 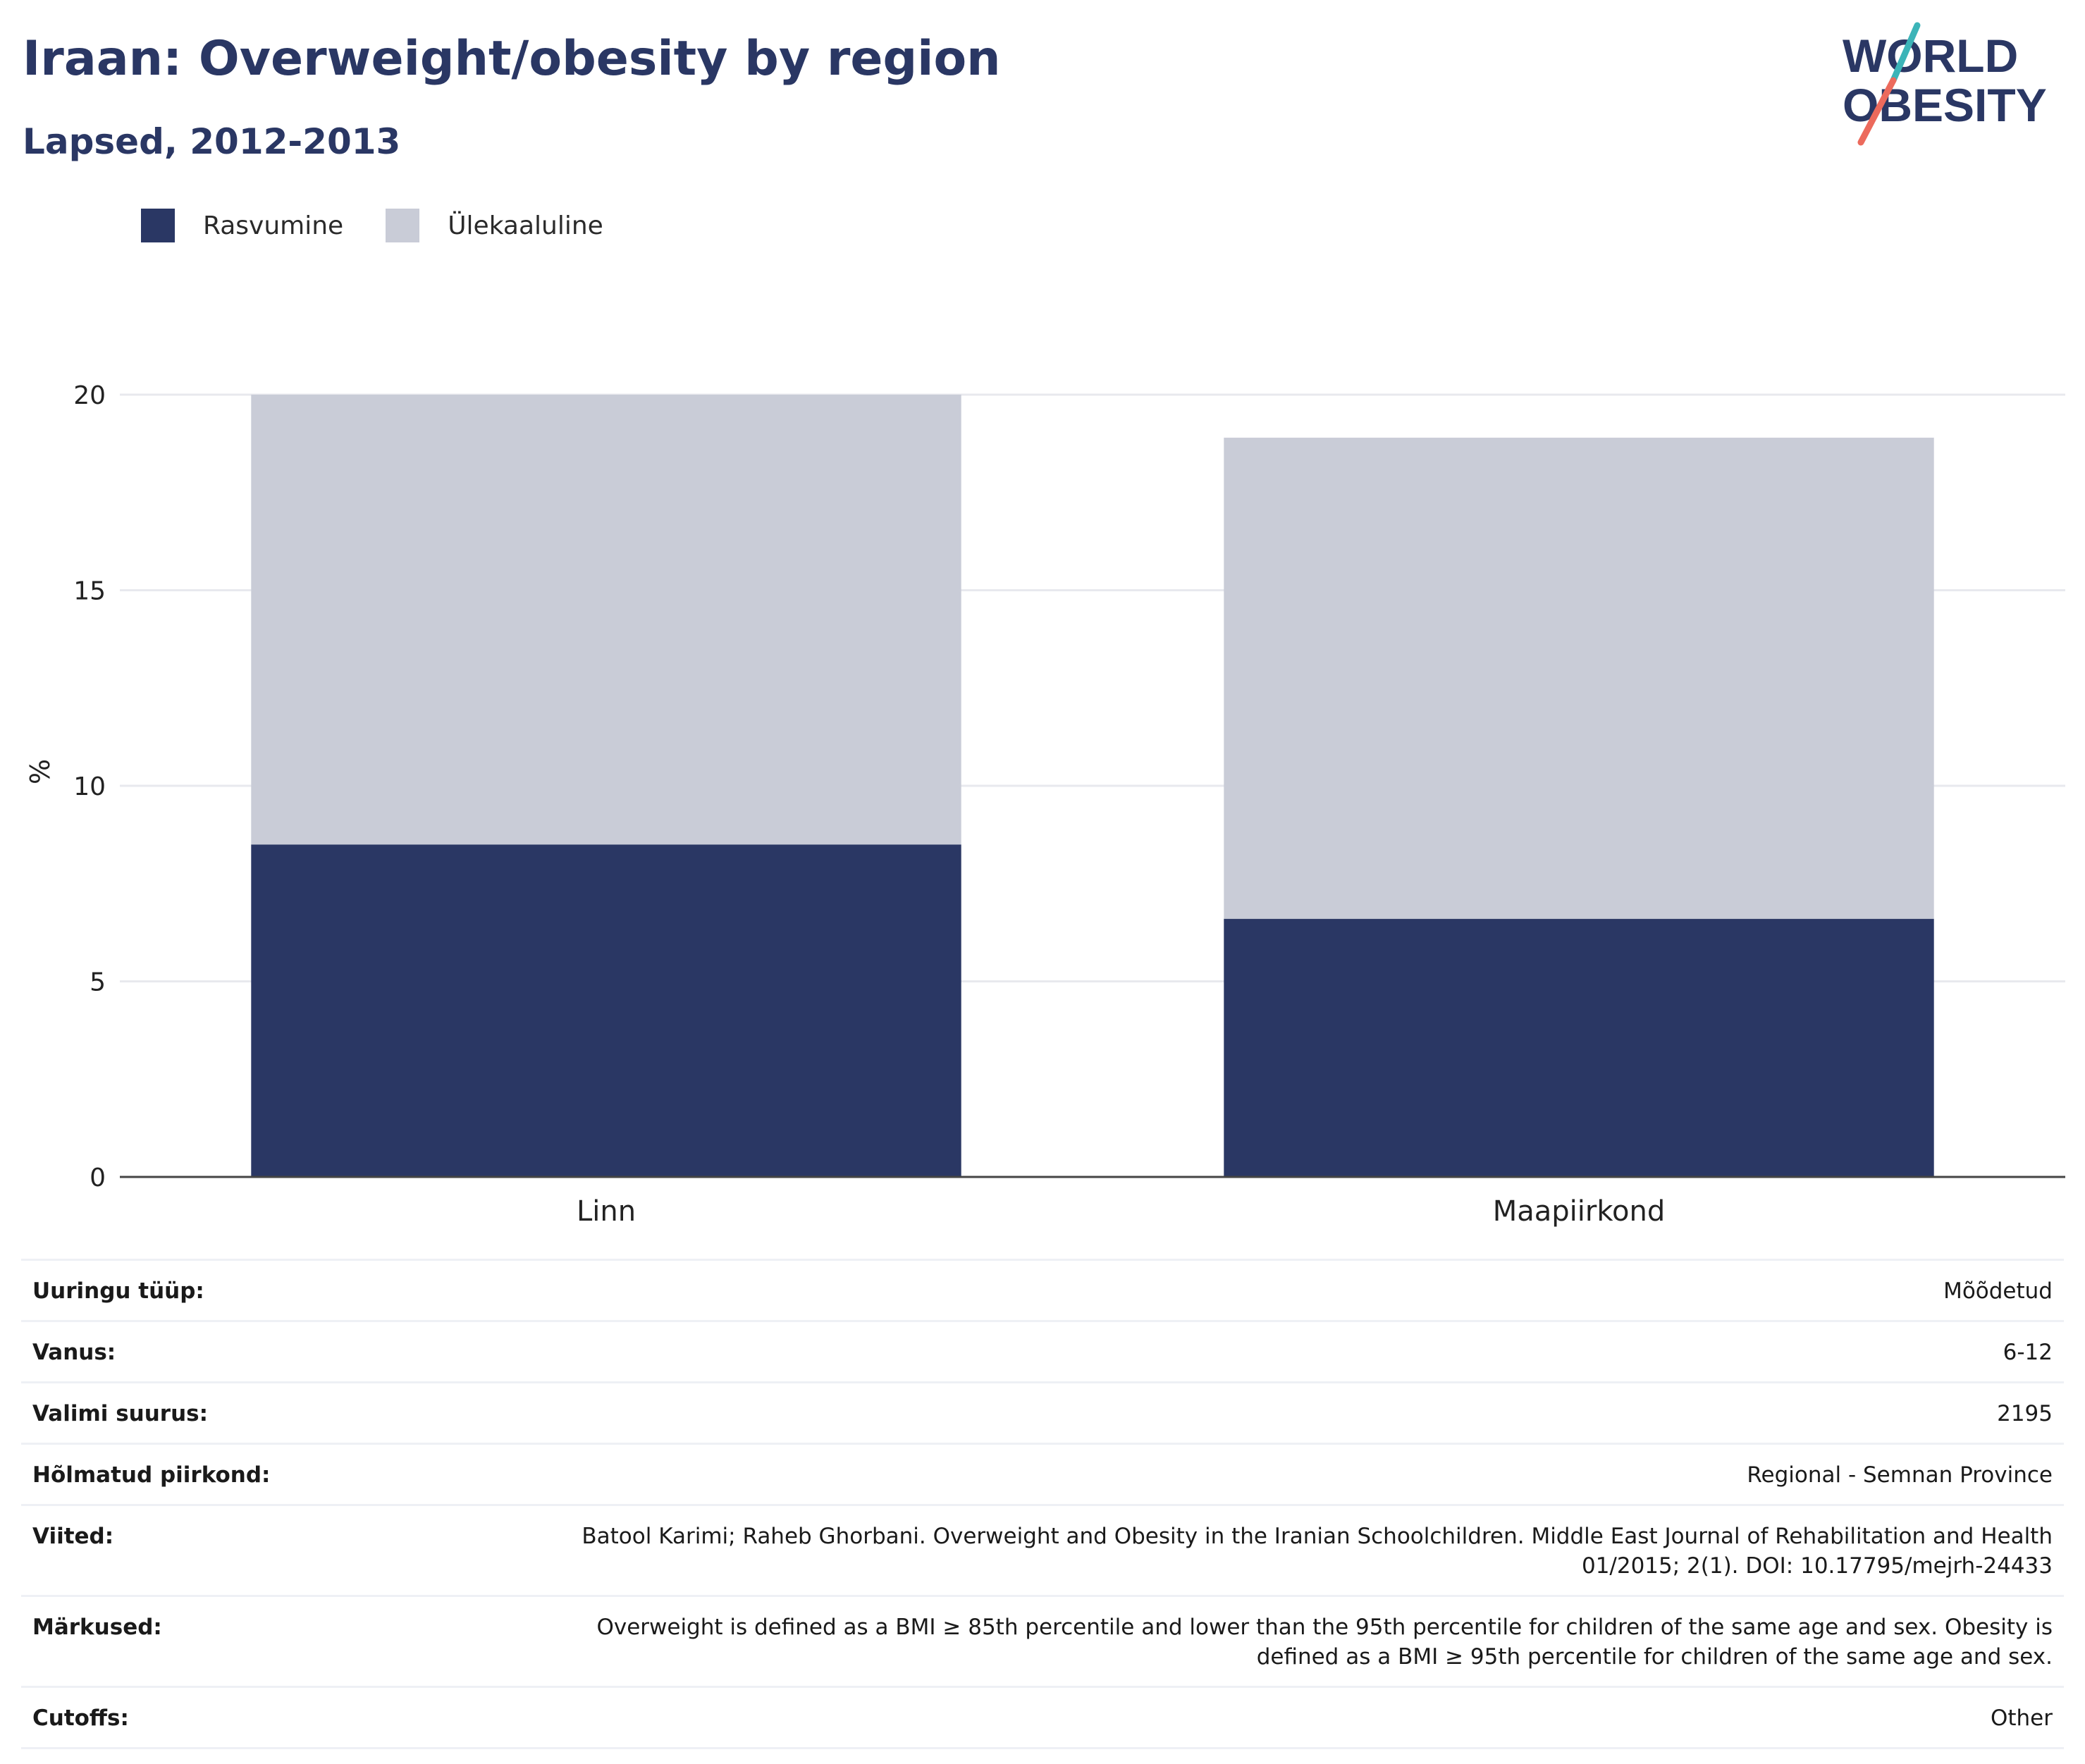 What do you see at coordinates (606, 1211) in the screenshot?
I see `x-tick-label: Linn` at bounding box center [606, 1211].